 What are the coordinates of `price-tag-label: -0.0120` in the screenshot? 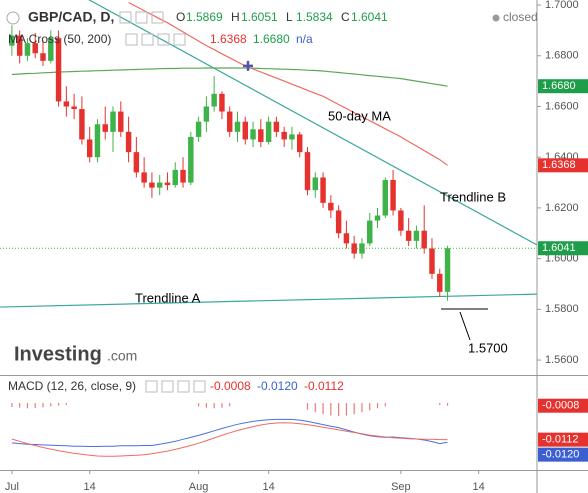 It's located at (560, 455).